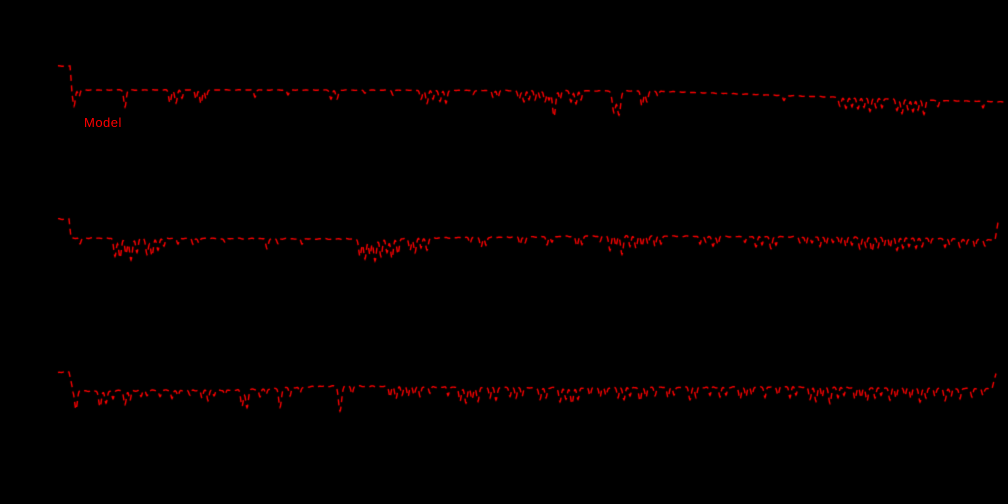  Describe the element at coordinates (103, 122) in the screenshot. I see `model-legend-label: Model` at that location.